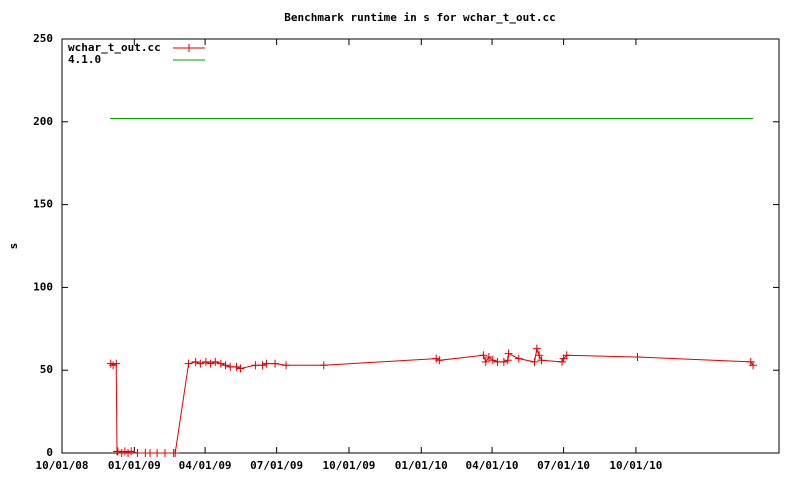 The width and height of the screenshot is (800, 480). I want to click on y-tick-label: 200, so click(43, 121).